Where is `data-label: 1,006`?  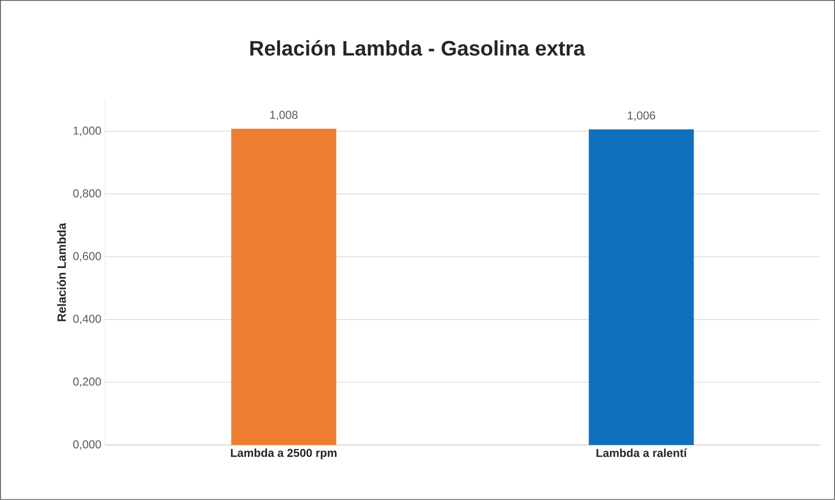 data-label: 1,006 is located at coordinates (642, 116).